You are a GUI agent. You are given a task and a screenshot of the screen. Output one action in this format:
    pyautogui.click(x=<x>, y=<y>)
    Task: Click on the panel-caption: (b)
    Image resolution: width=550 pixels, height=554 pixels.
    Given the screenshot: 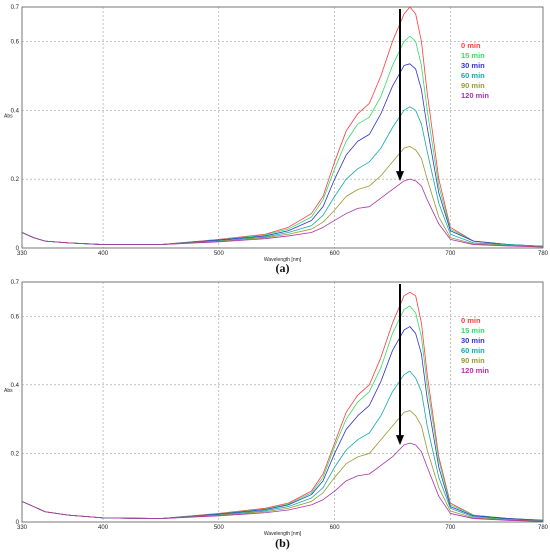 What is the action you would take?
    pyautogui.click(x=282, y=543)
    